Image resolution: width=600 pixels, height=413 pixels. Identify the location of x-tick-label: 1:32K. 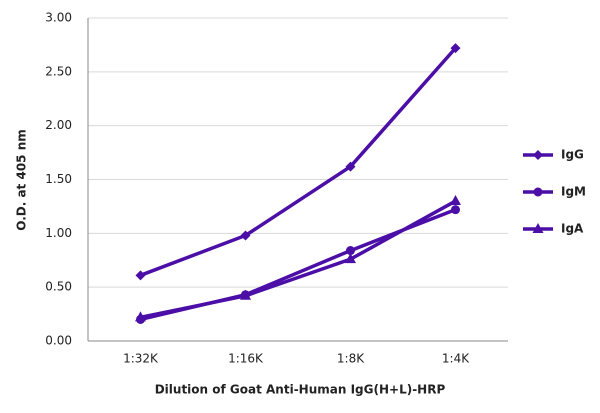
(141, 359).